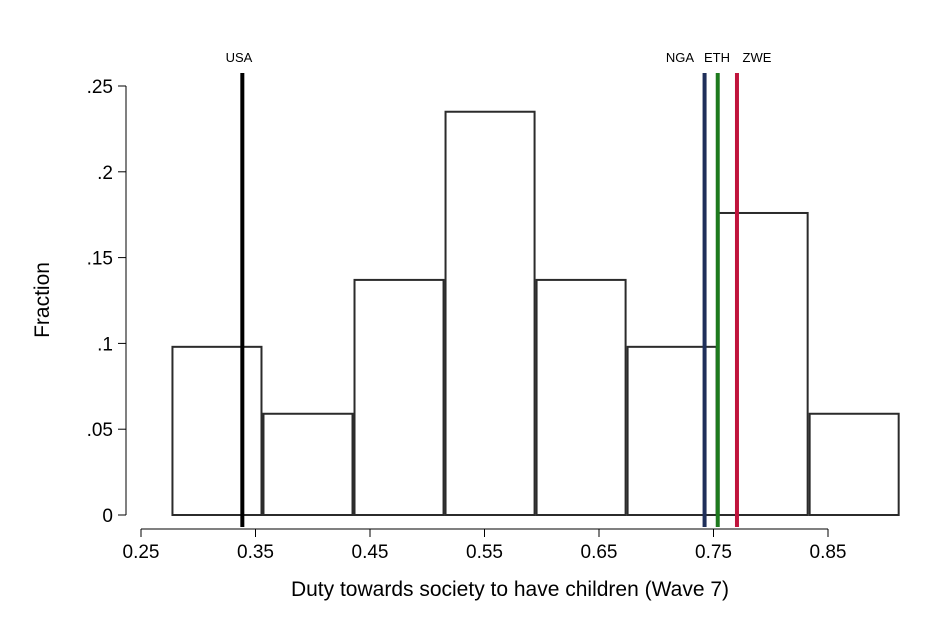 The width and height of the screenshot is (934, 625). What do you see at coordinates (141, 552) in the screenshot?
I see `x-tick-label: 0.25` at bounding box center [141, 552].